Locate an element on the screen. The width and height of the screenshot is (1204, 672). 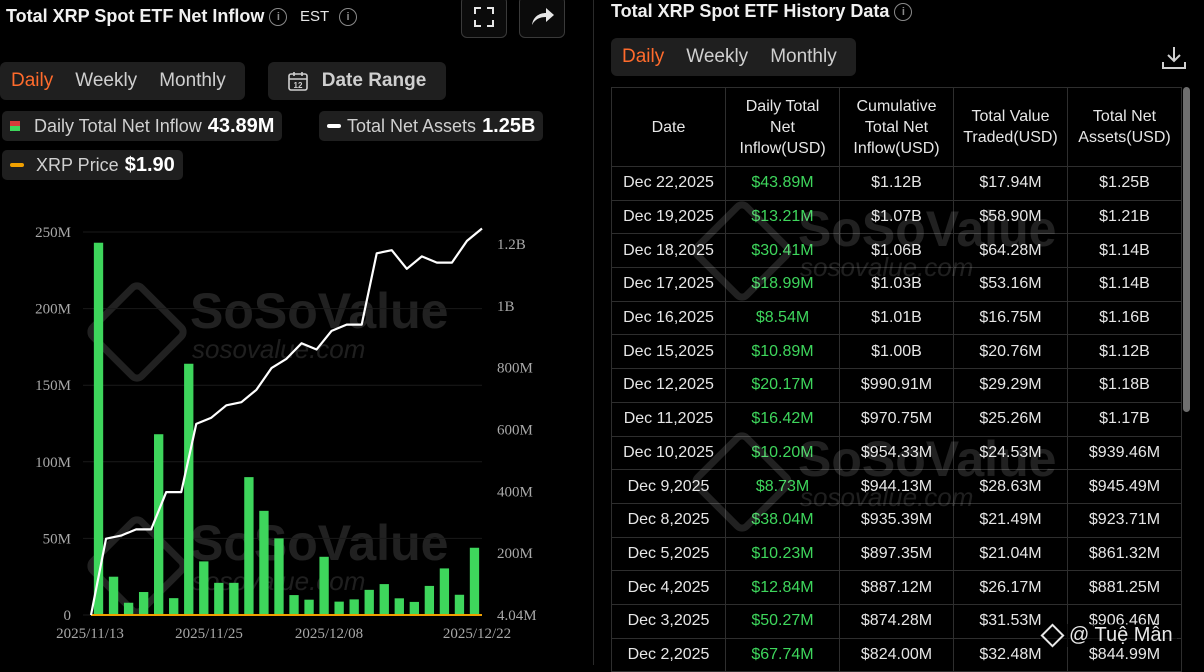
legend-assets: Total Net Assets 1.25B is located at coordinates (431, 126).